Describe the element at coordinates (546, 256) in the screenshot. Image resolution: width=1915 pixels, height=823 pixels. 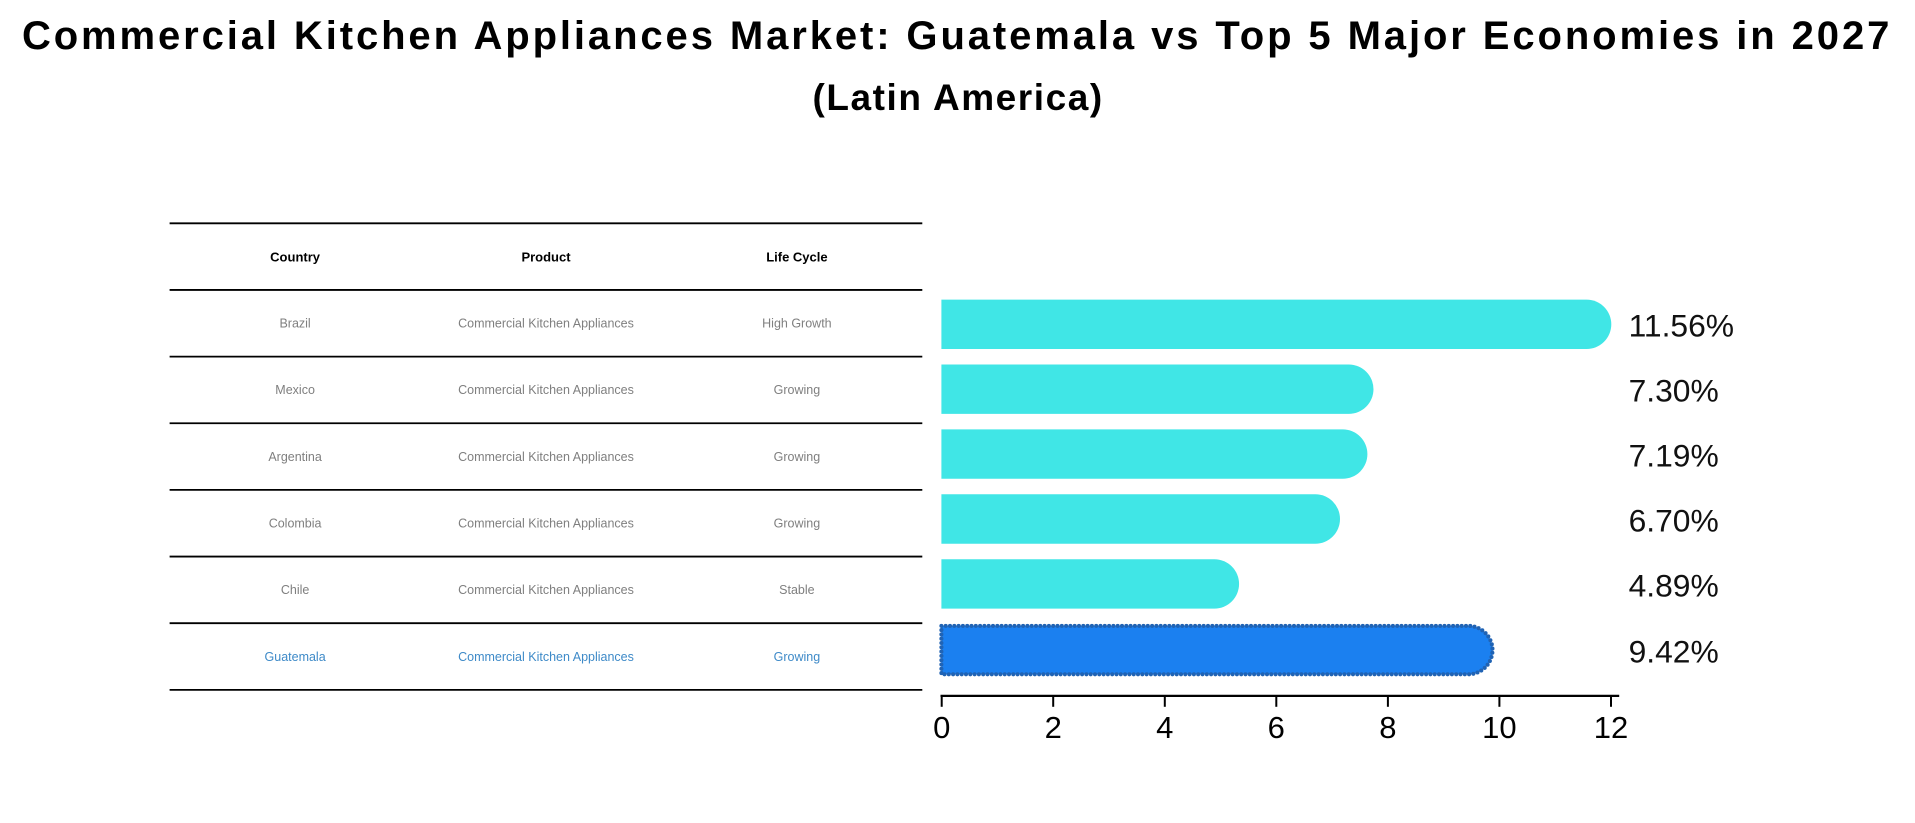
I see `svg-text: Product` at that location.